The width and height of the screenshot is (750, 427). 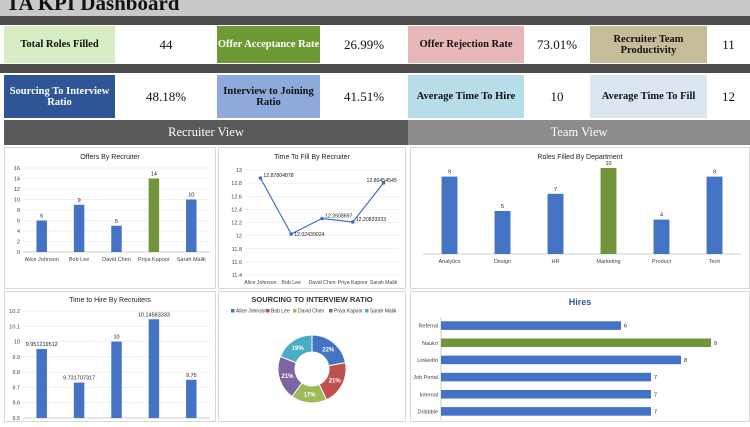 What do you see at coordinates (311, 299) in the screenshot?
I see `chart-title: SOURCING TO INTERVIEW RATIO` at bounding box center [311, 299].